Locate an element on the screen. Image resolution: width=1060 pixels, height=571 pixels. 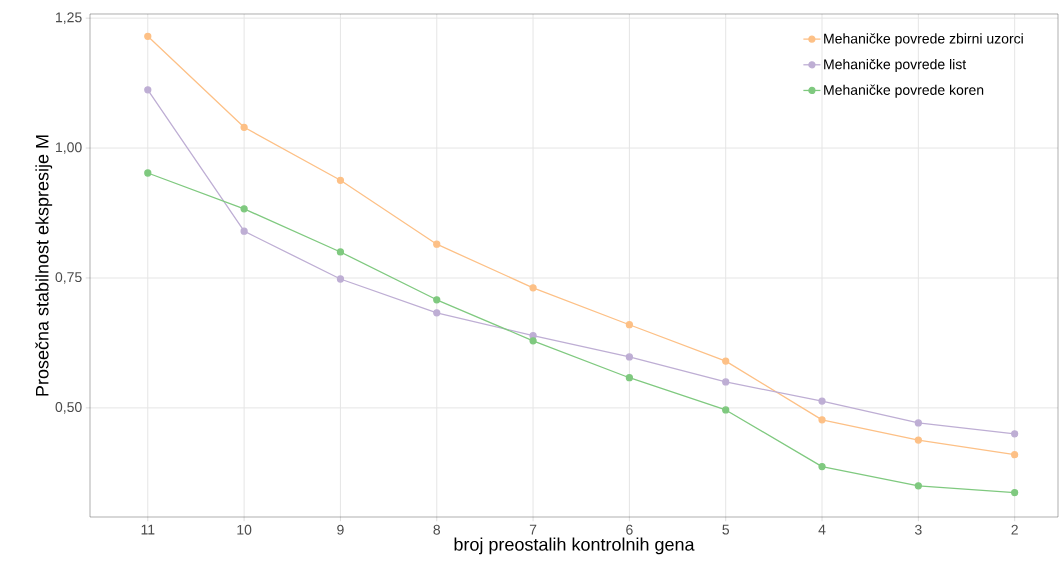
x-tick-label: 3 is located at coordinates (918, 529).